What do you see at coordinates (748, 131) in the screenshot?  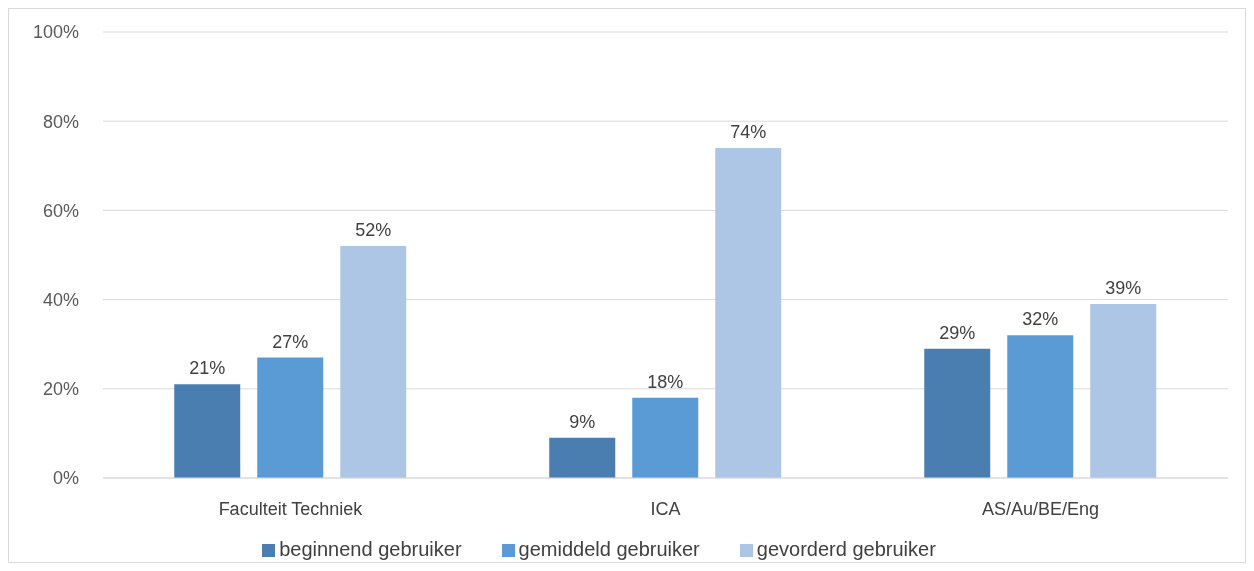 I see `data-label: 74%` at bounding box center [748, 131].